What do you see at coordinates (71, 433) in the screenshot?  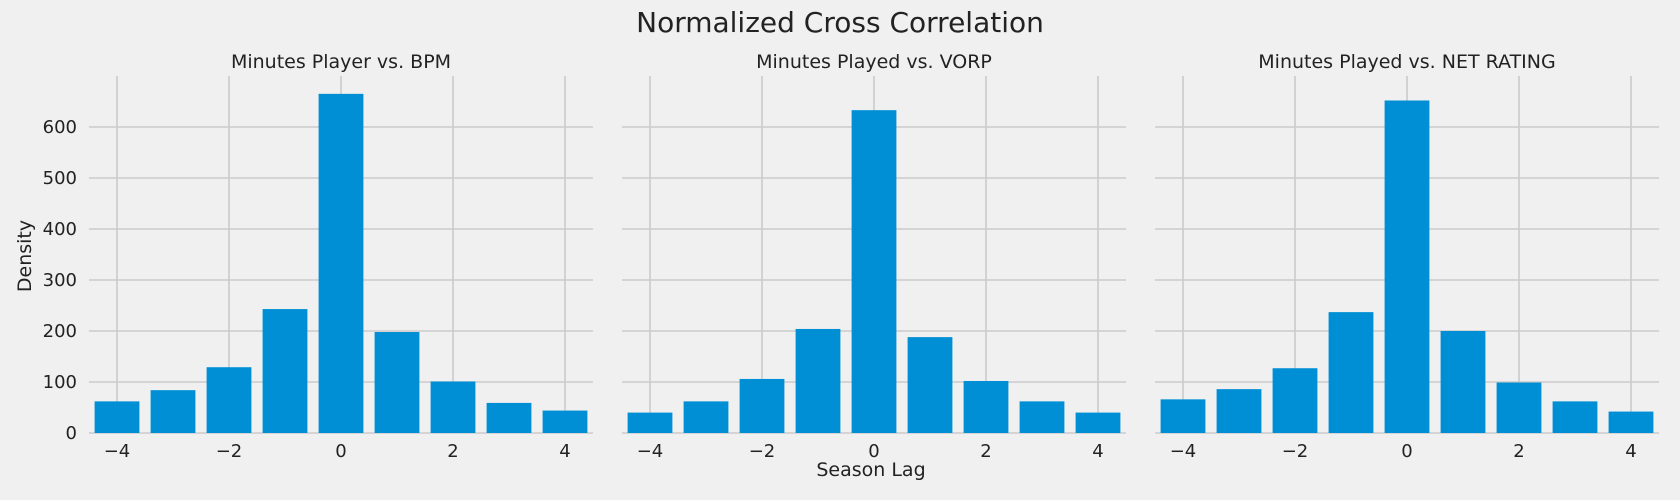 I see `y-tick-label: 0` at bounding box center [71, 433].